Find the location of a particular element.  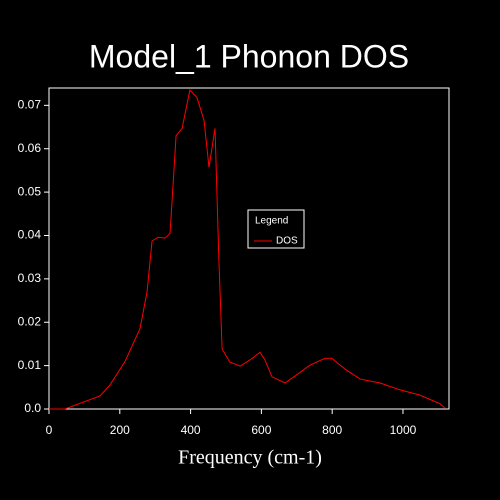

chart-title: Model_1 Phonon DOS is located at coordinates (249, 56).